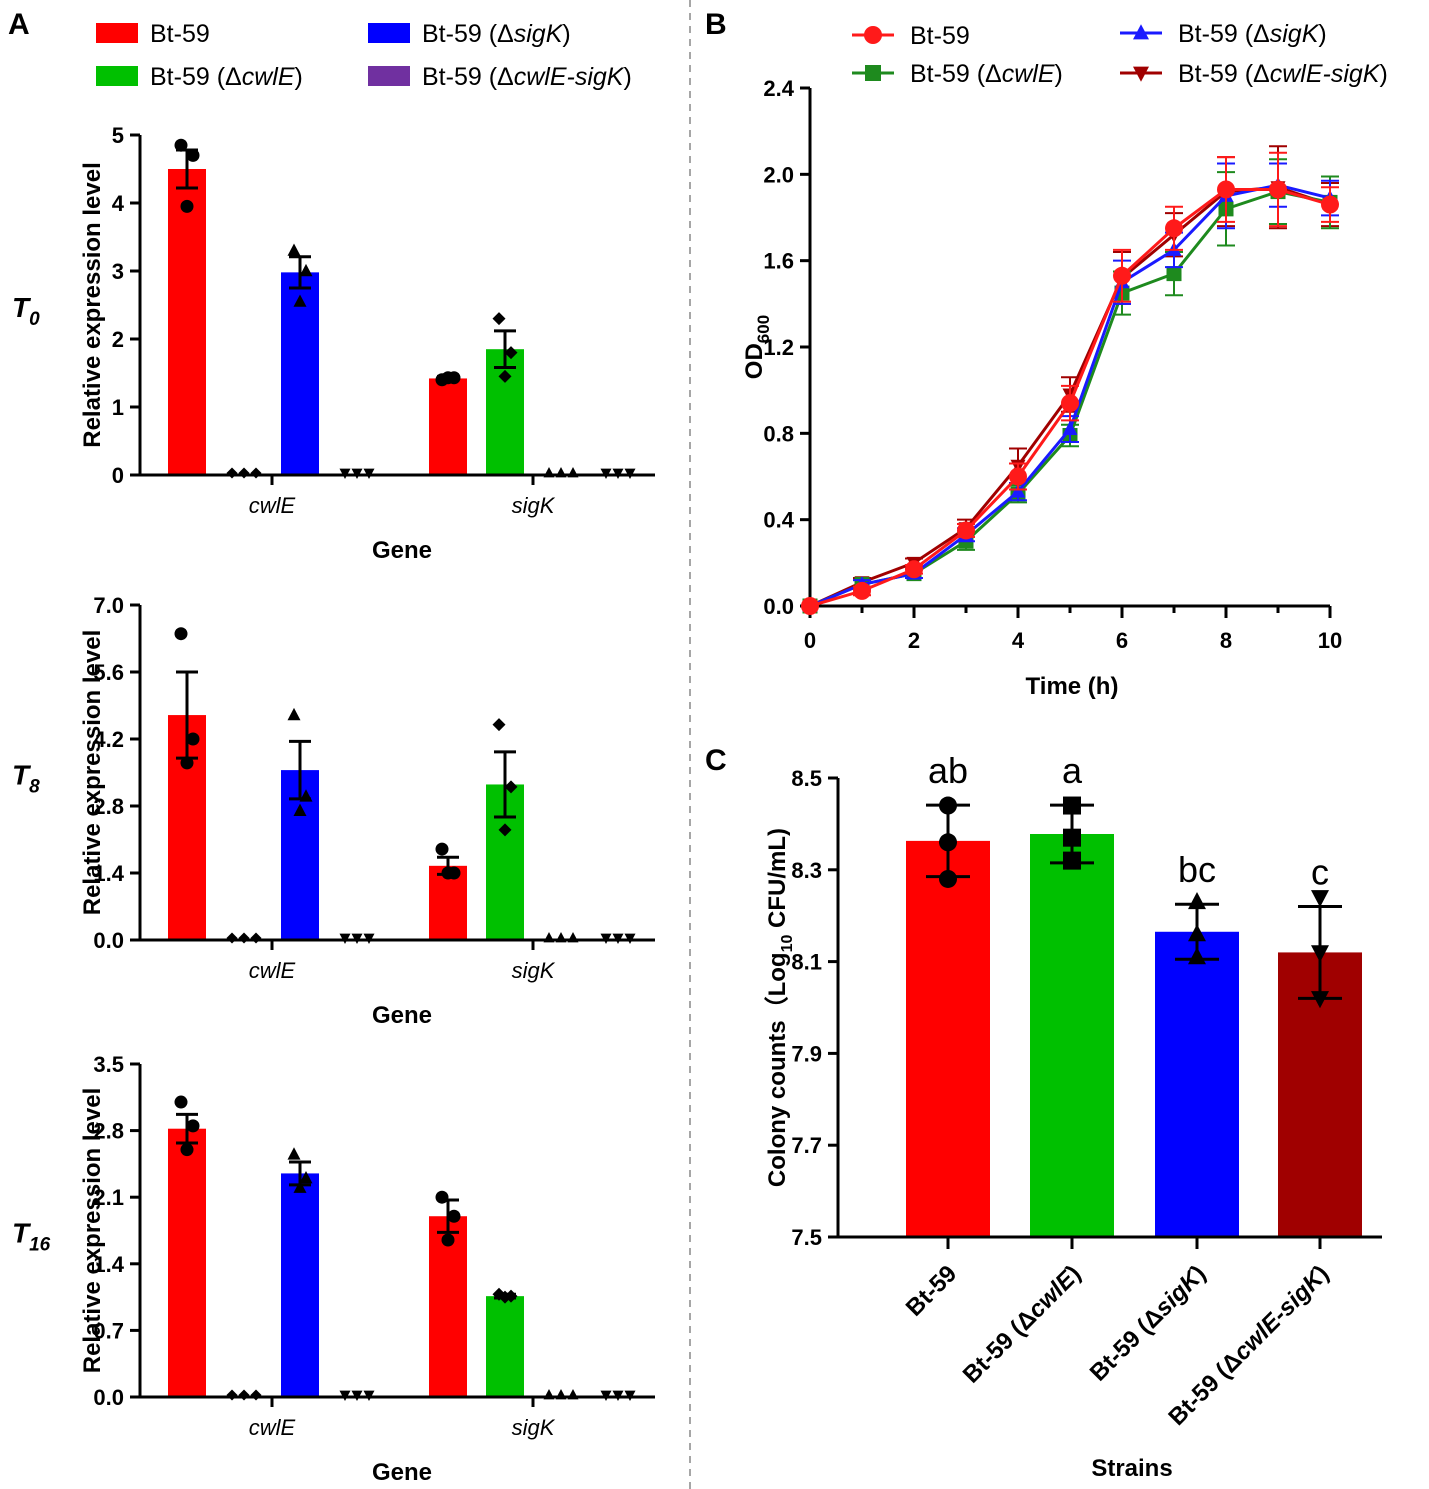  Describe the element at coordinates (117, 33) in the screenshot. I see `legend-a-swatch` at that location.